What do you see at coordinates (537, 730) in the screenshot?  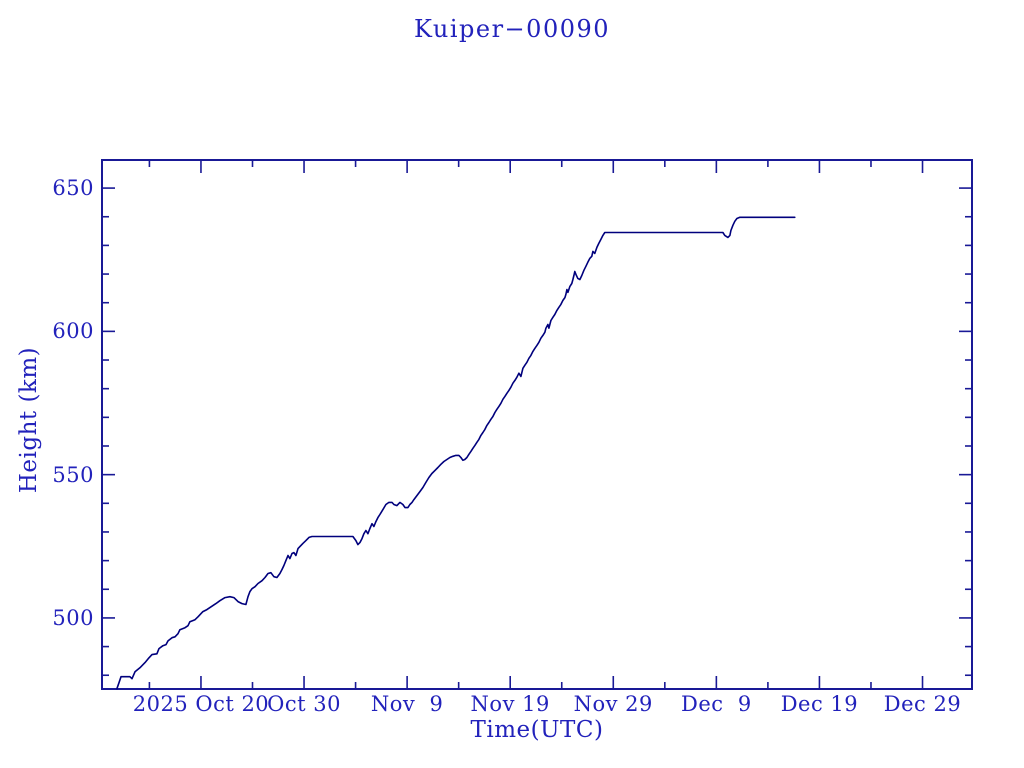 I see `x-axis-title: Time(UTC)` at bounding box center [537, 730].